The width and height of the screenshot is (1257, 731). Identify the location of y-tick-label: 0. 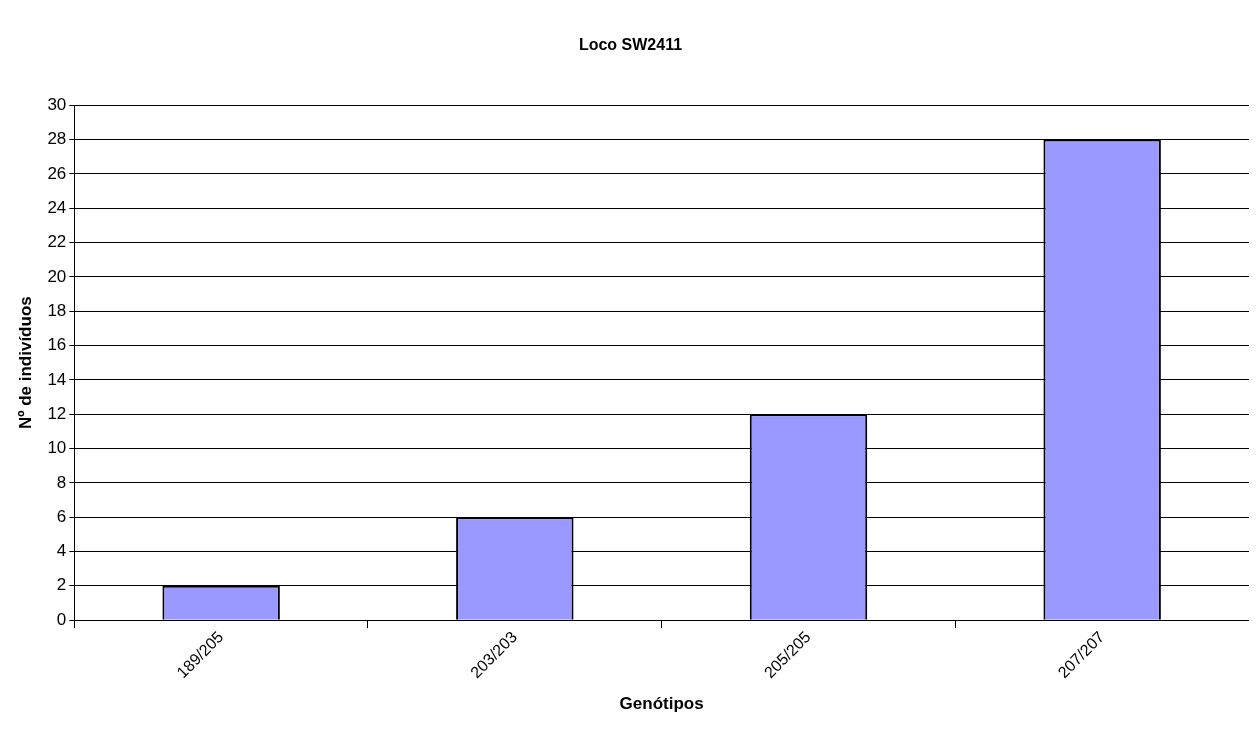
(61, 619).